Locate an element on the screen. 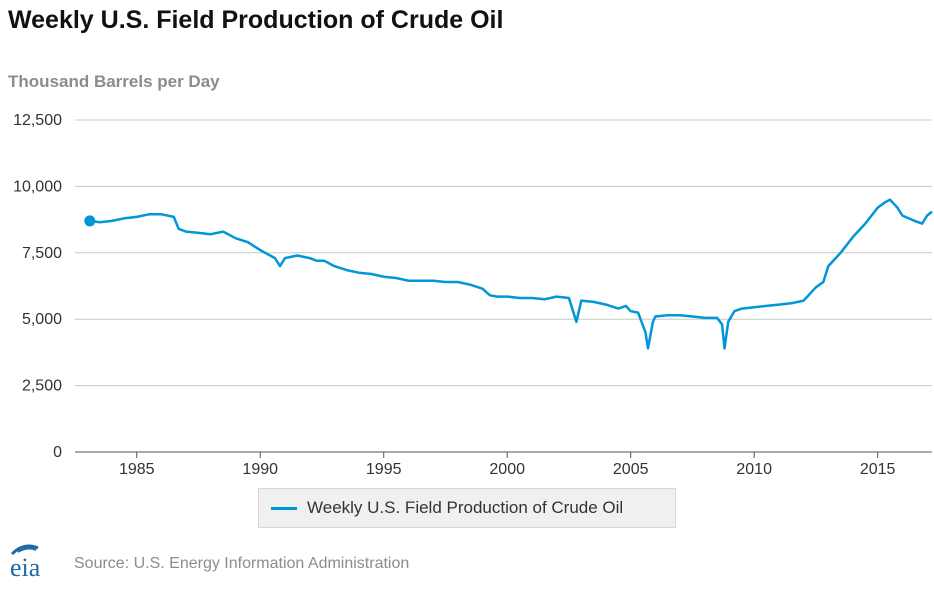 The width and height of the screenshot is (934, 591). legend-swatch is located at coordinates (284, 508).